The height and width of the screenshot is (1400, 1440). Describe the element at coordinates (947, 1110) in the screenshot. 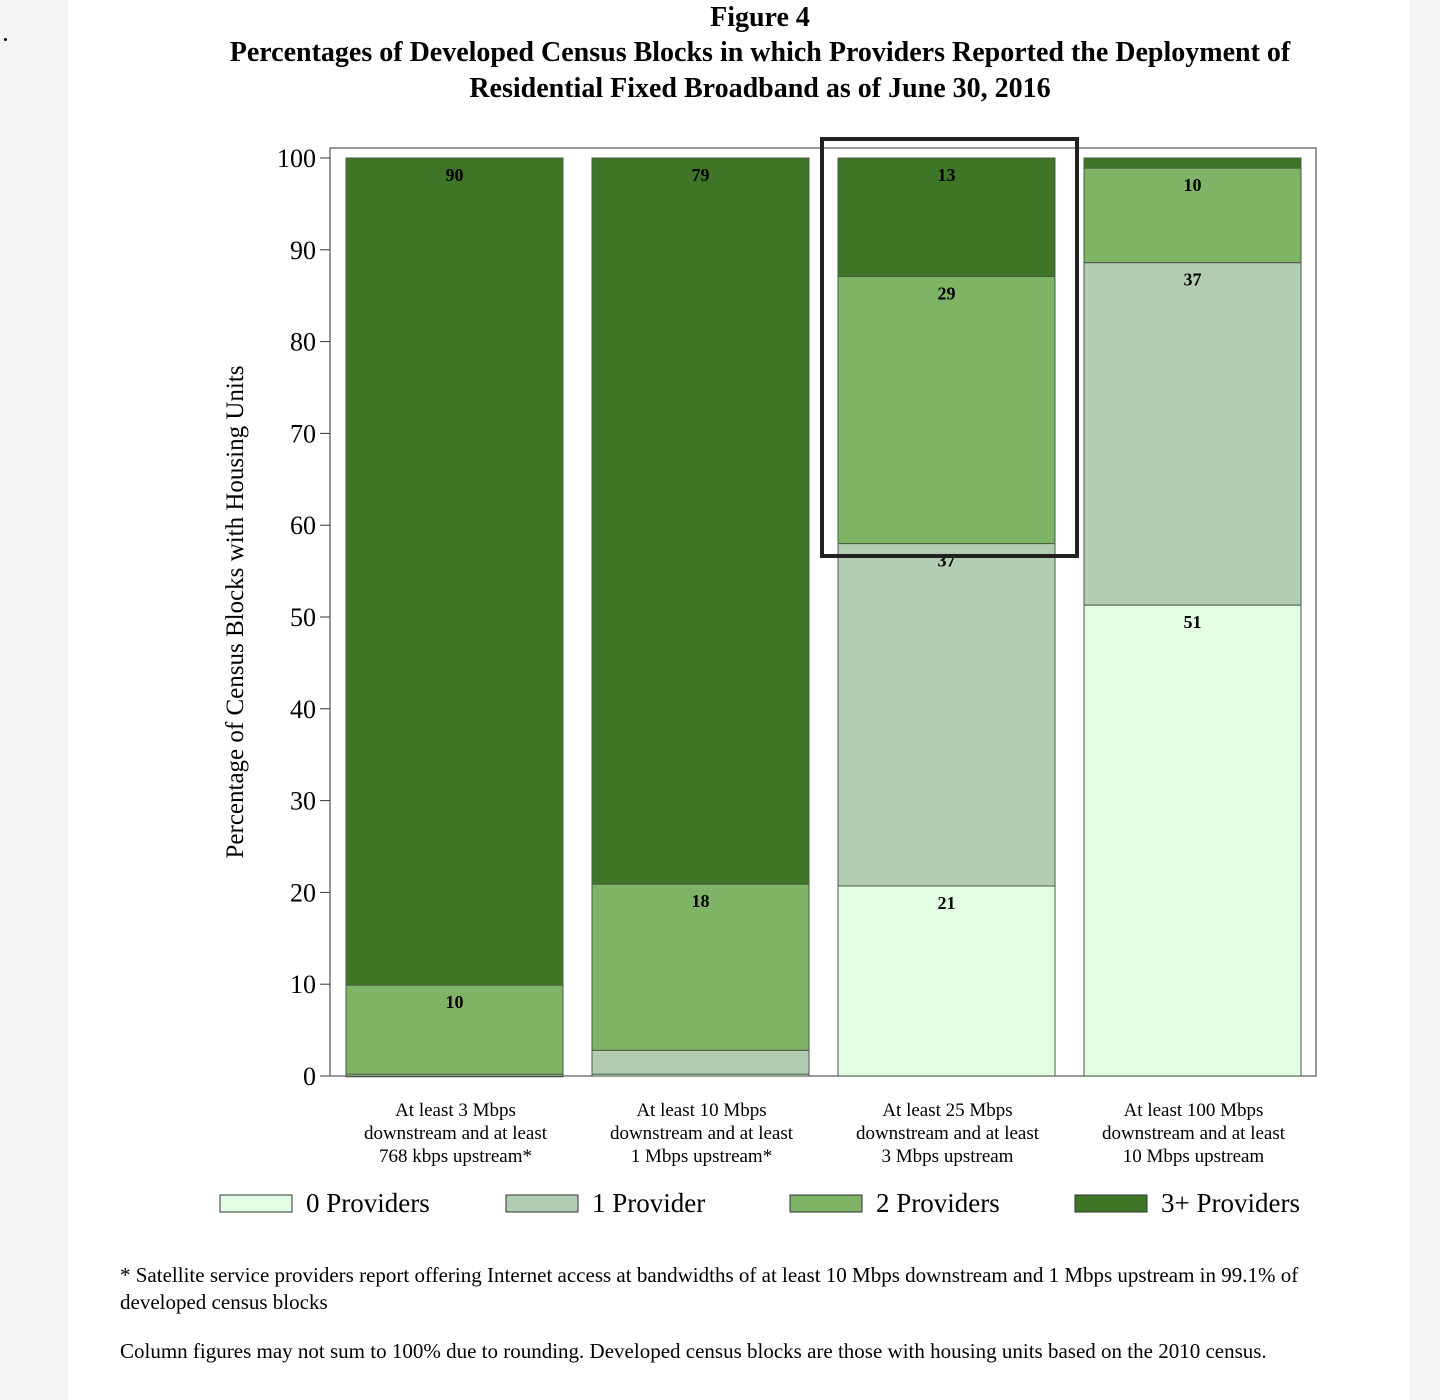

I see `x-category-label: At least 25 Mbps` at that location.